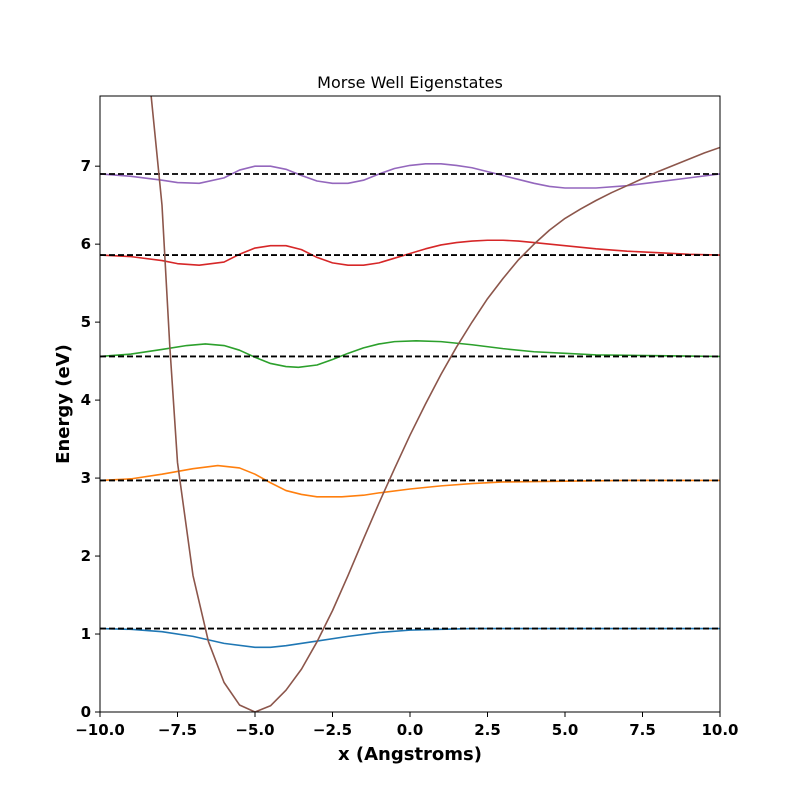 The height and width of the screenshot is (800, 800). What do you see at coordinates (565, 730) in the screenshot?
I see `x-tick-label: 5.0` at bounding box center [565, 730].